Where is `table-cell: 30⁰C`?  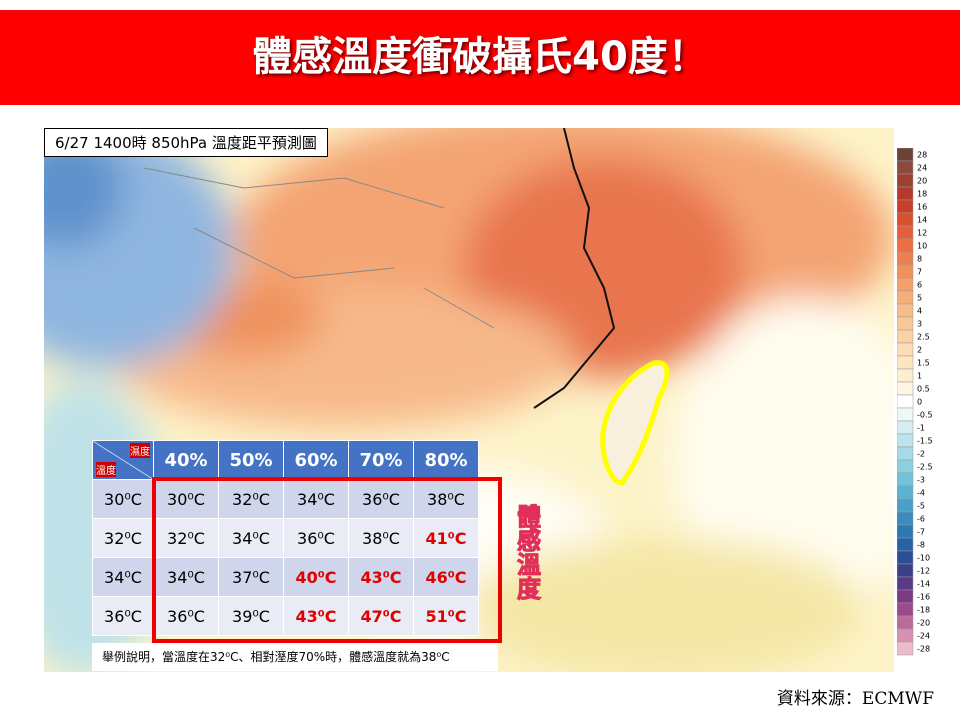 table-cell: 30⁰C is located at coordinates (186, 499).